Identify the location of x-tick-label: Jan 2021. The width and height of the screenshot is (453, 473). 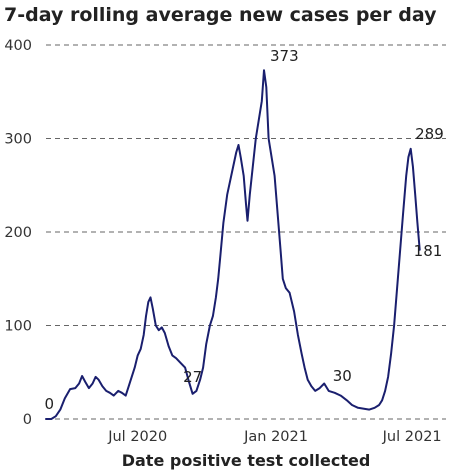
(275, 437).